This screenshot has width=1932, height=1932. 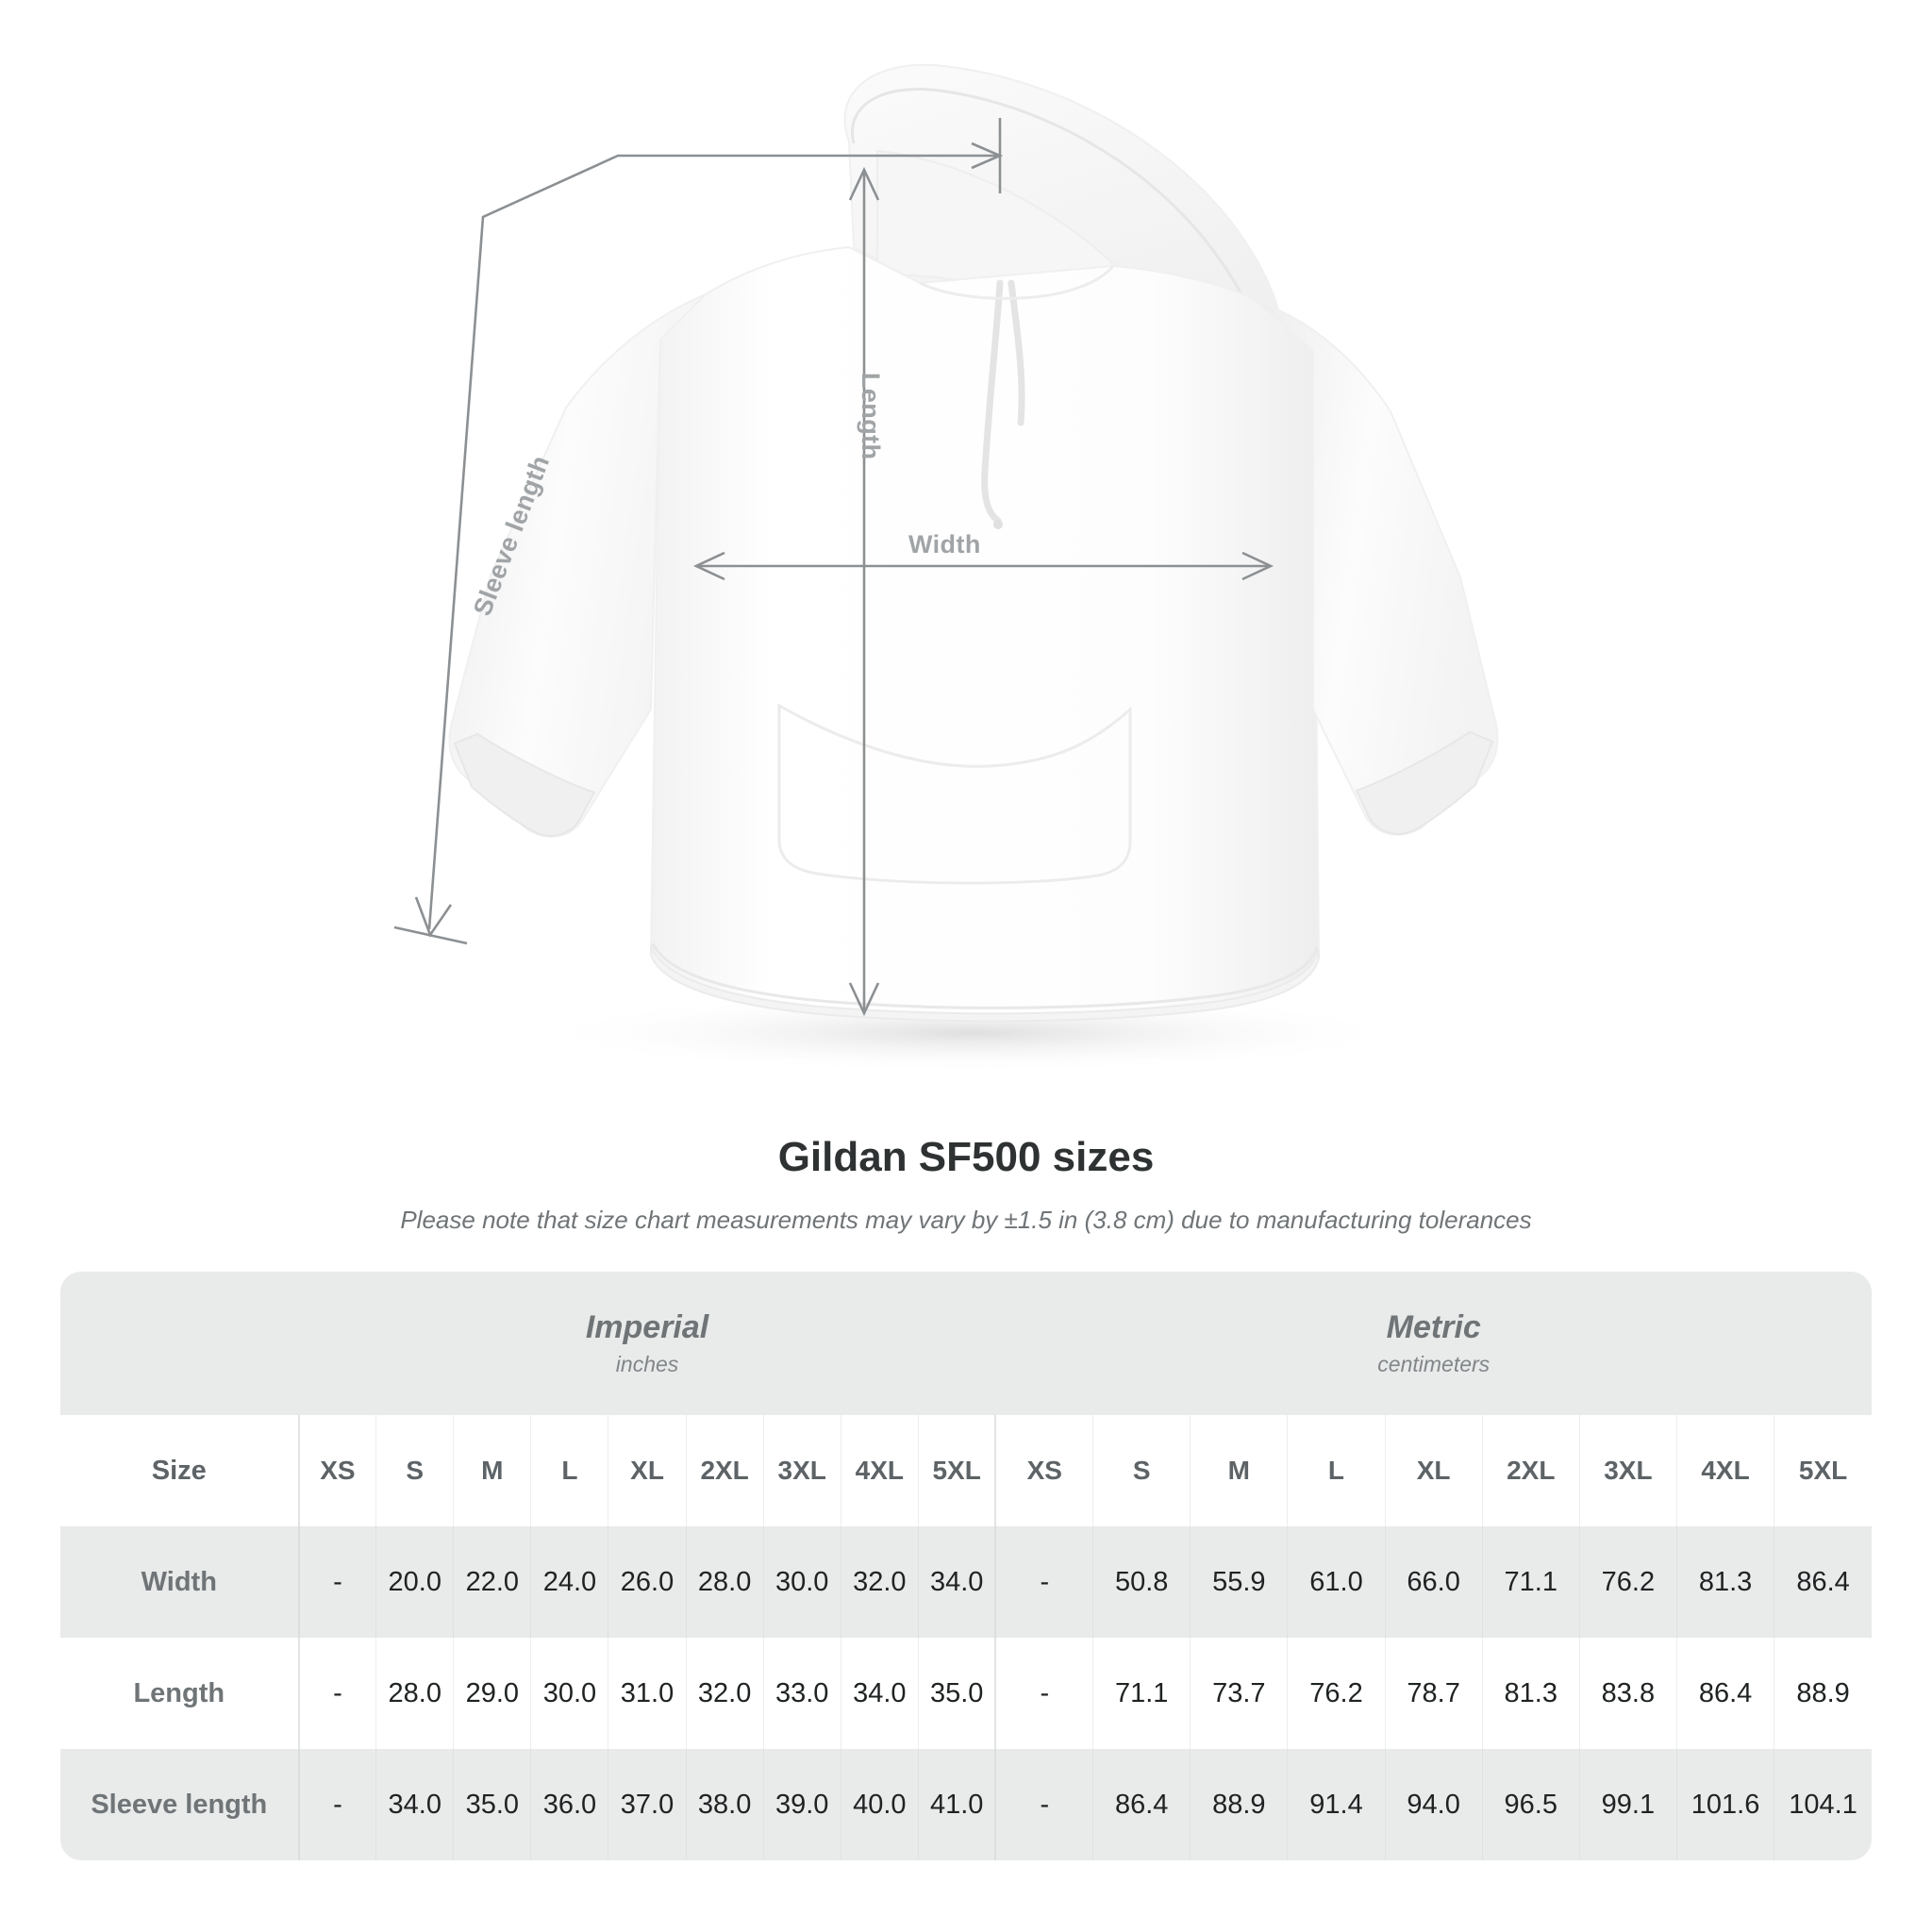 I want to click on cell-length-metric-4xl: 86.4, so click(x=1724, y=1694).